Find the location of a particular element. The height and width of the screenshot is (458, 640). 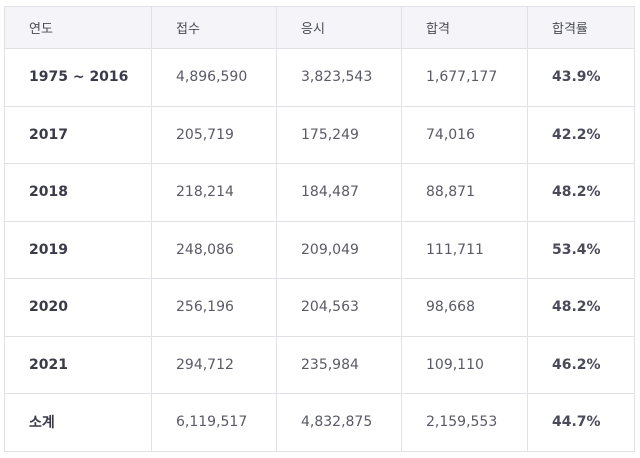

cell-passed: 2,159,553 is located at coordinates (464, 422).